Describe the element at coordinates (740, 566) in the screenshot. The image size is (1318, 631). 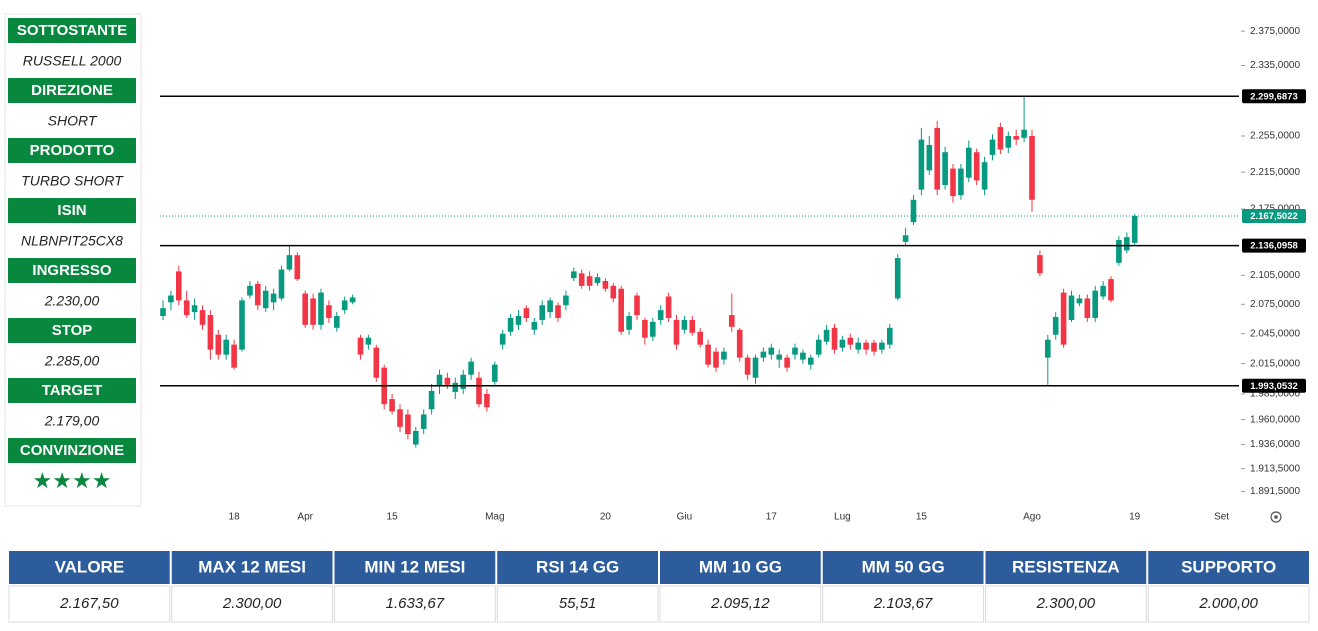
I see `header-text: MM 10 GG` at that location.